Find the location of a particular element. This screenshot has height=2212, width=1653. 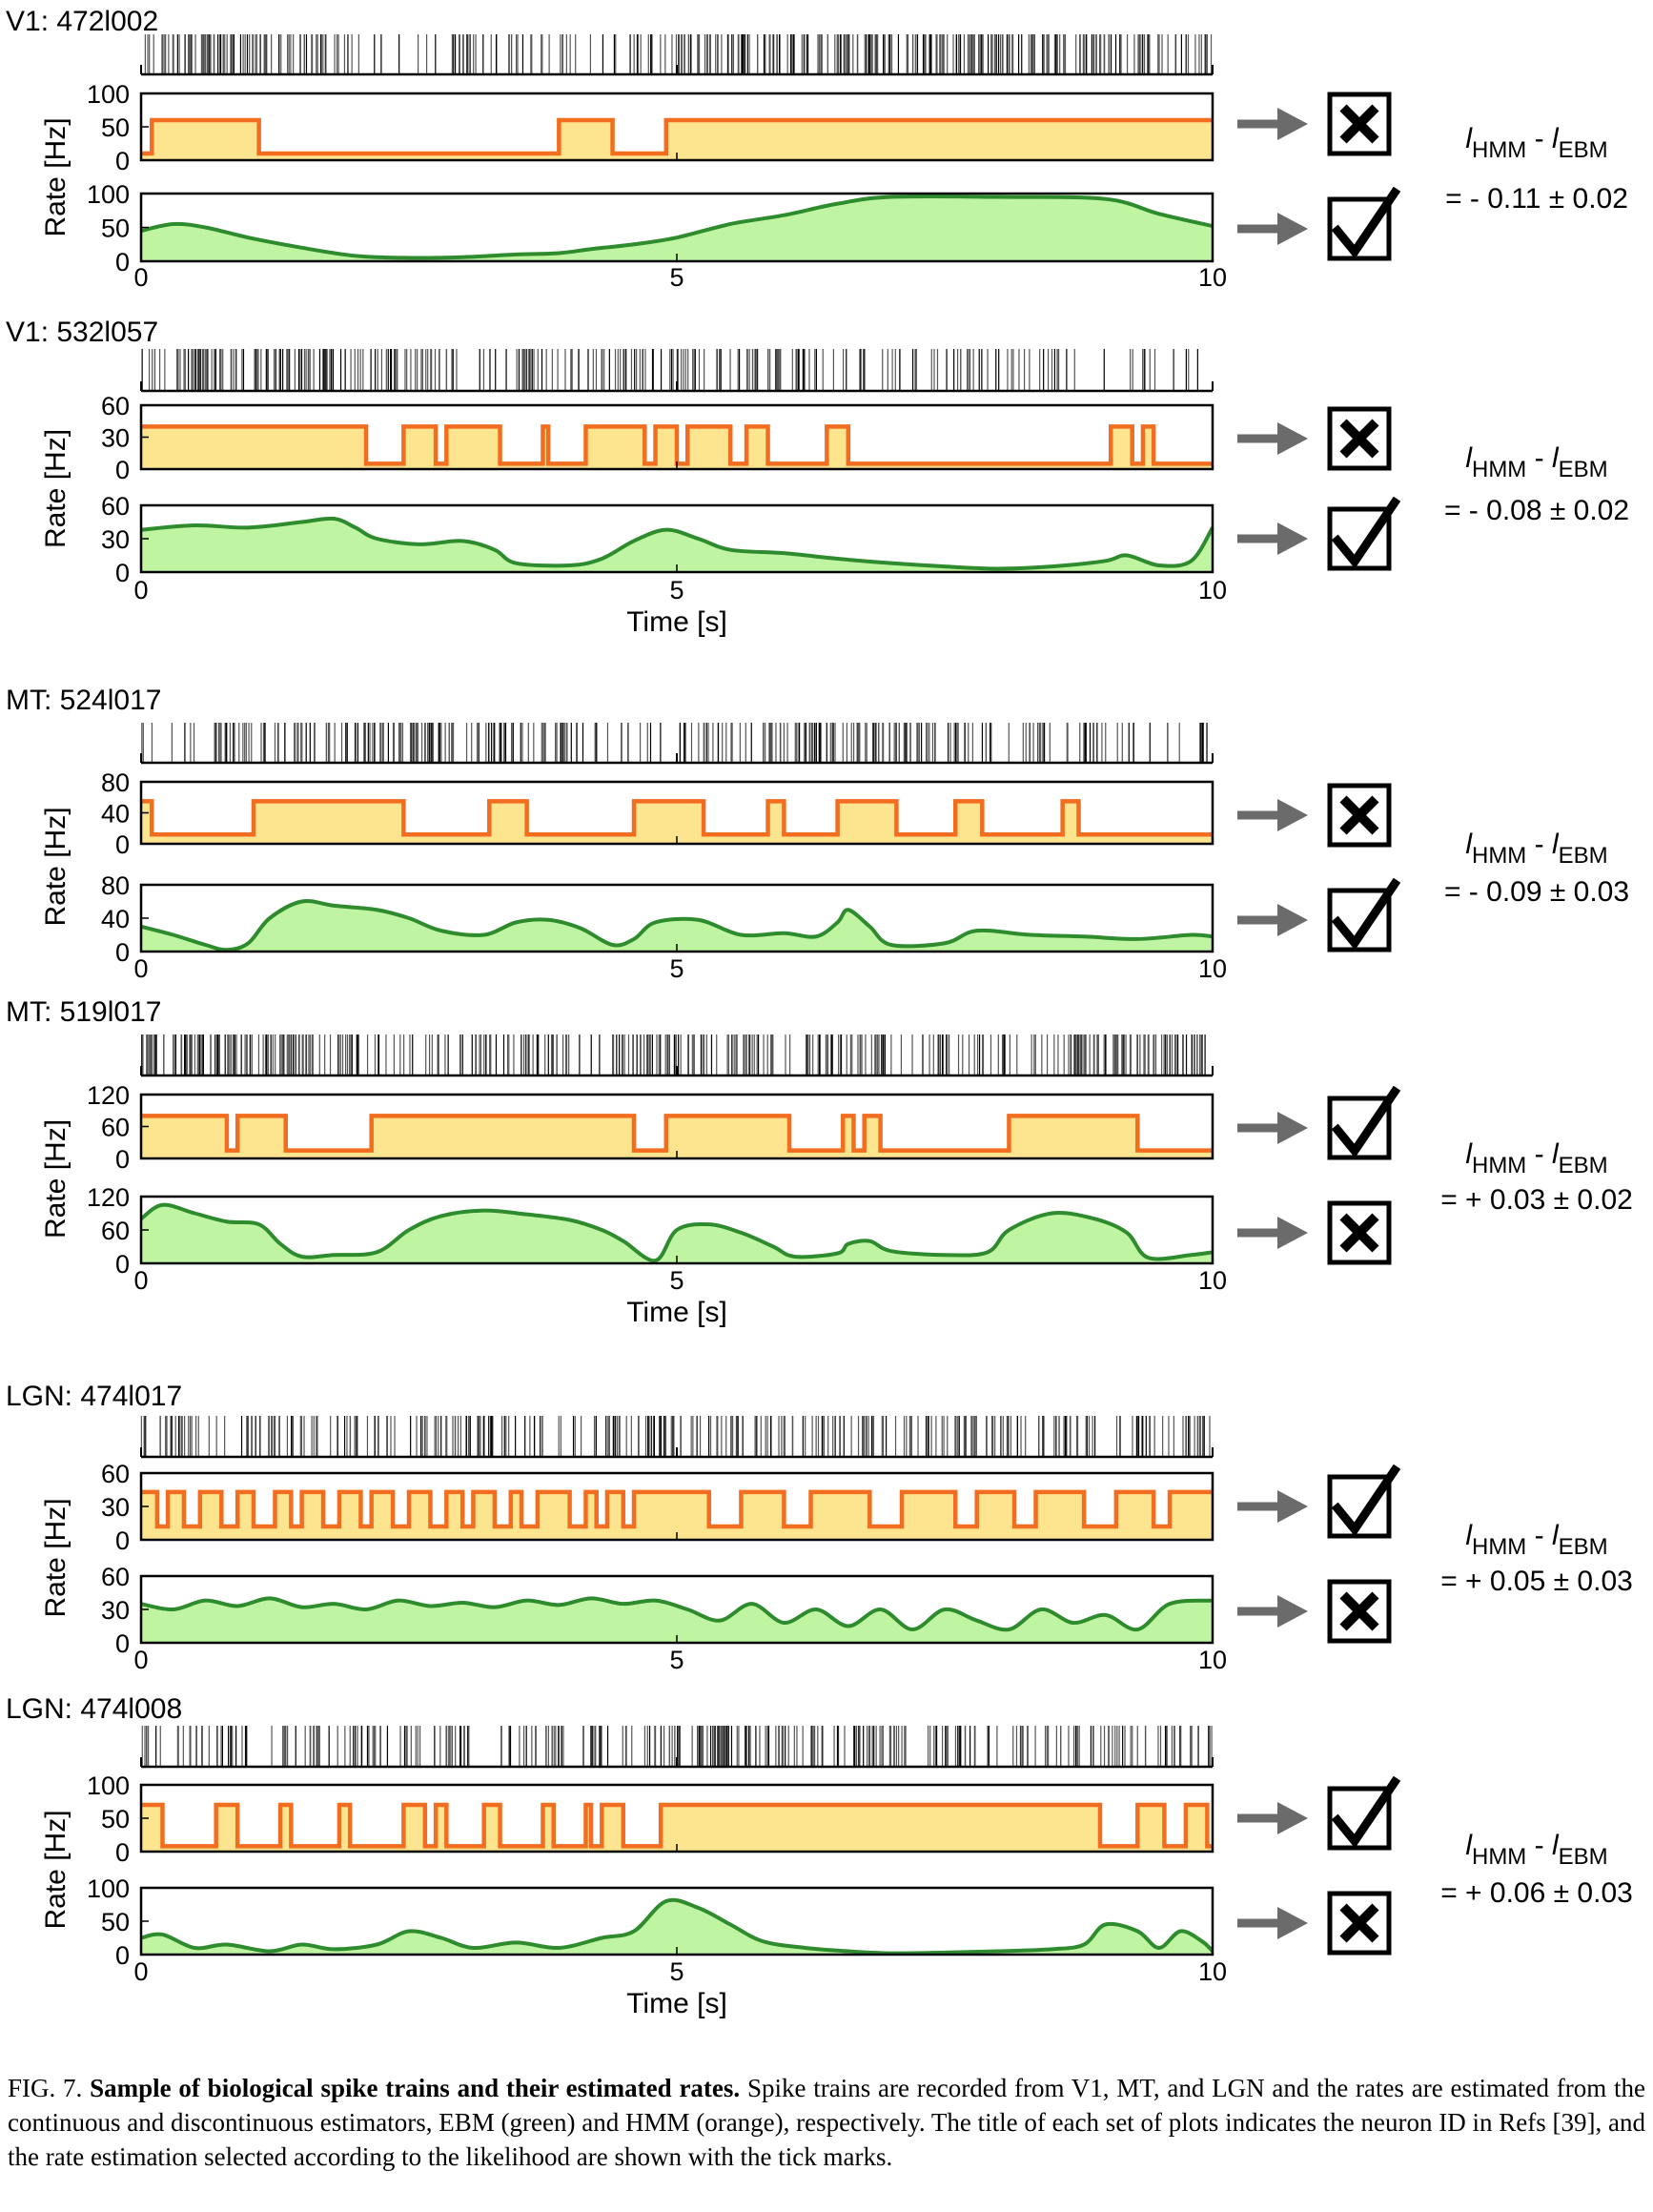

panel-title: V1: 472l002 is located at coordinates (82, 21).